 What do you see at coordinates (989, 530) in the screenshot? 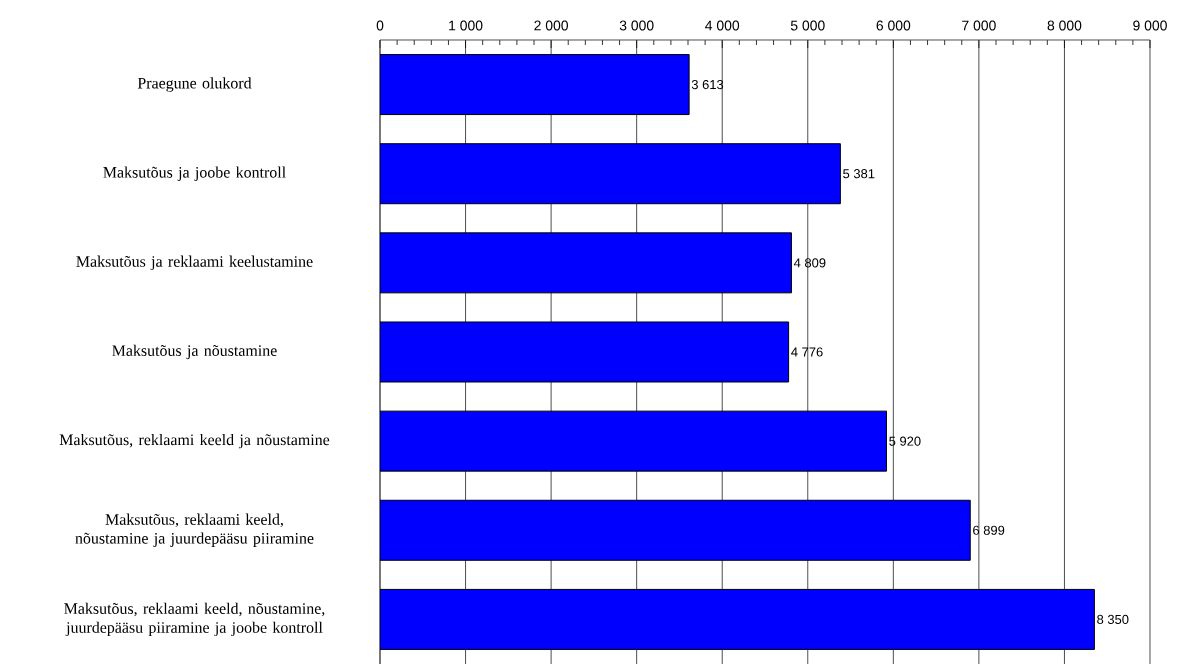
I see `data-label: 6 899` at bounding box center [989, 530].